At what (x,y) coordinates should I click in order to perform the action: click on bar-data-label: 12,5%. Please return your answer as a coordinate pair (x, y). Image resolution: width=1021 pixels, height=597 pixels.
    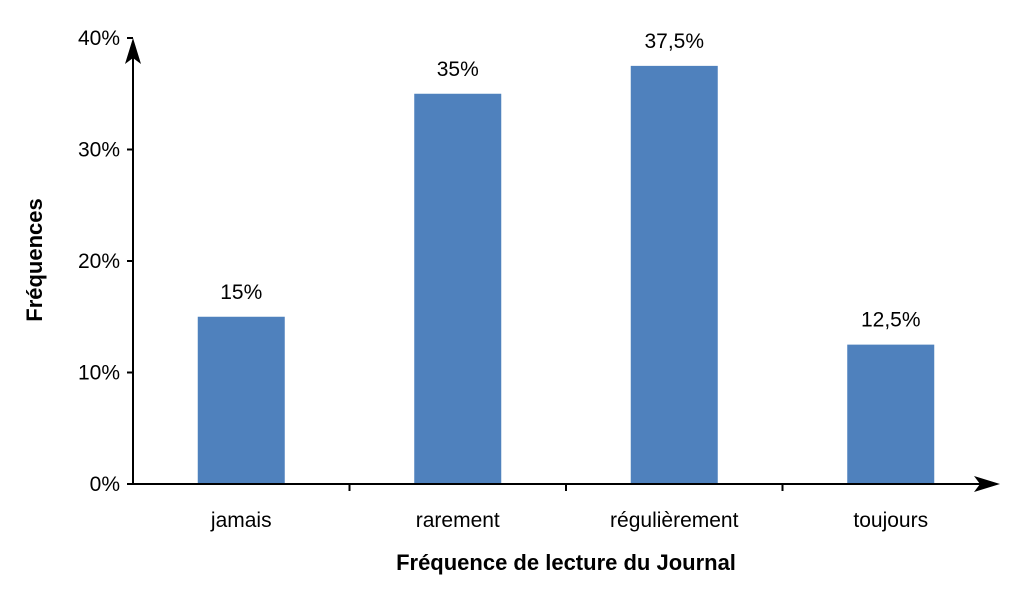
    Looking at the image, I should click on (891, 320).